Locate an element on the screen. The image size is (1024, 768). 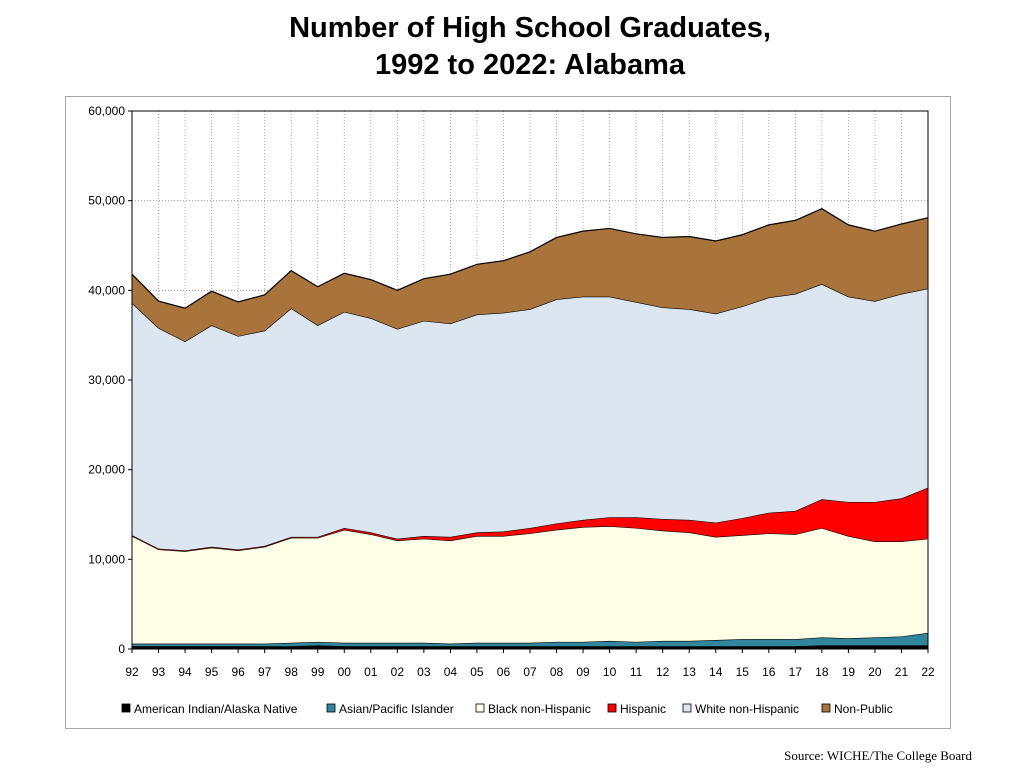
x-tick-label: 16 is located at coordinates (769, 672).